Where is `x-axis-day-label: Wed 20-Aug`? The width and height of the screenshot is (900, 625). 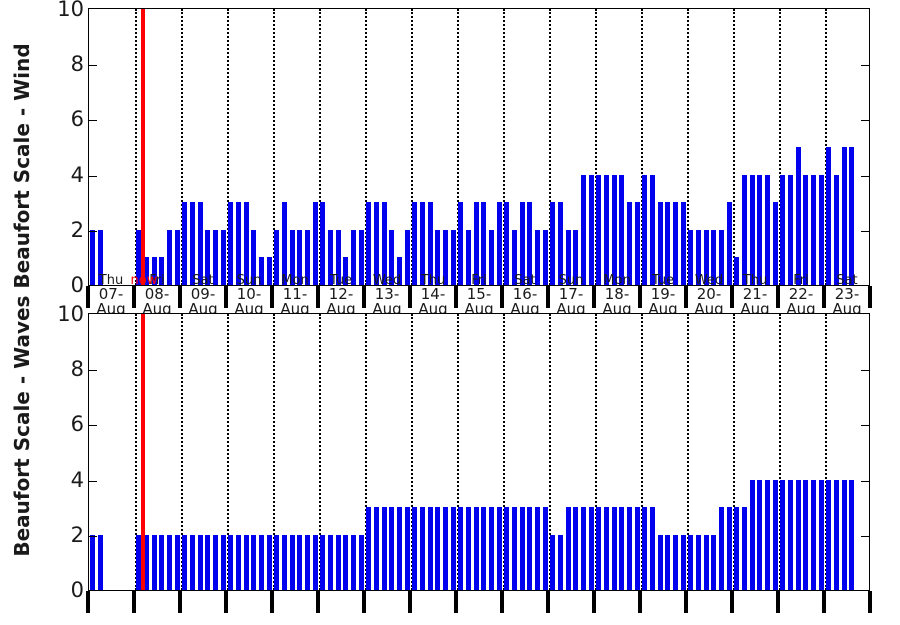
x-axis-day-label: Wed 20-Aug is located at coordinates (709, 295).